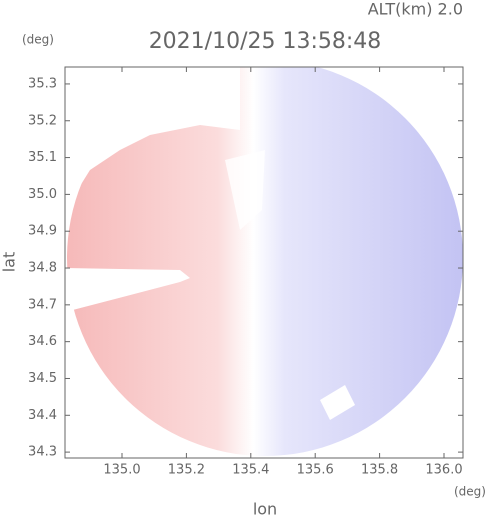 This screenshot has width=491, height=525. What do you see at coordinates (470, 492) in the screenshot?
I see `x-unit: (deg)` at bounding box center [470, 492].